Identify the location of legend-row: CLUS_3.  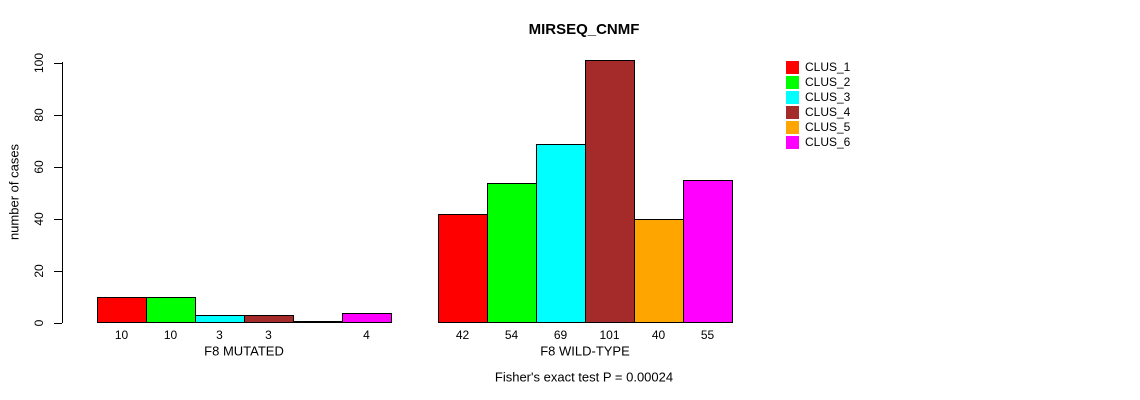
(818, 97).